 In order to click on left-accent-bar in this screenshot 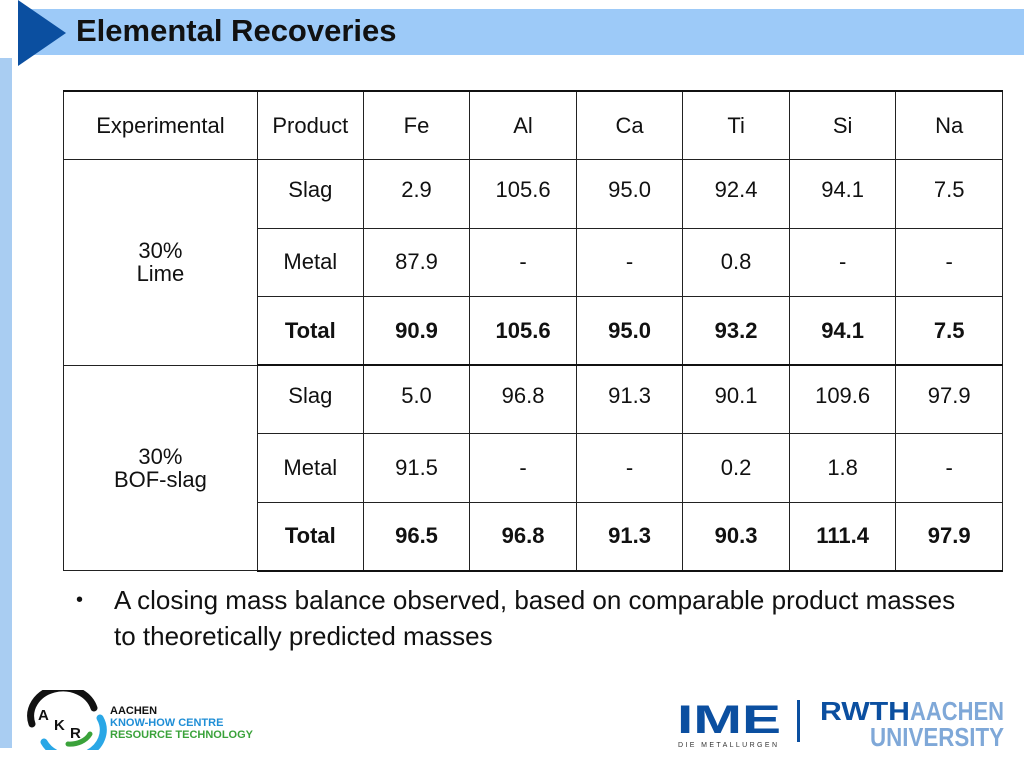, I will do `click(6, 403)`.